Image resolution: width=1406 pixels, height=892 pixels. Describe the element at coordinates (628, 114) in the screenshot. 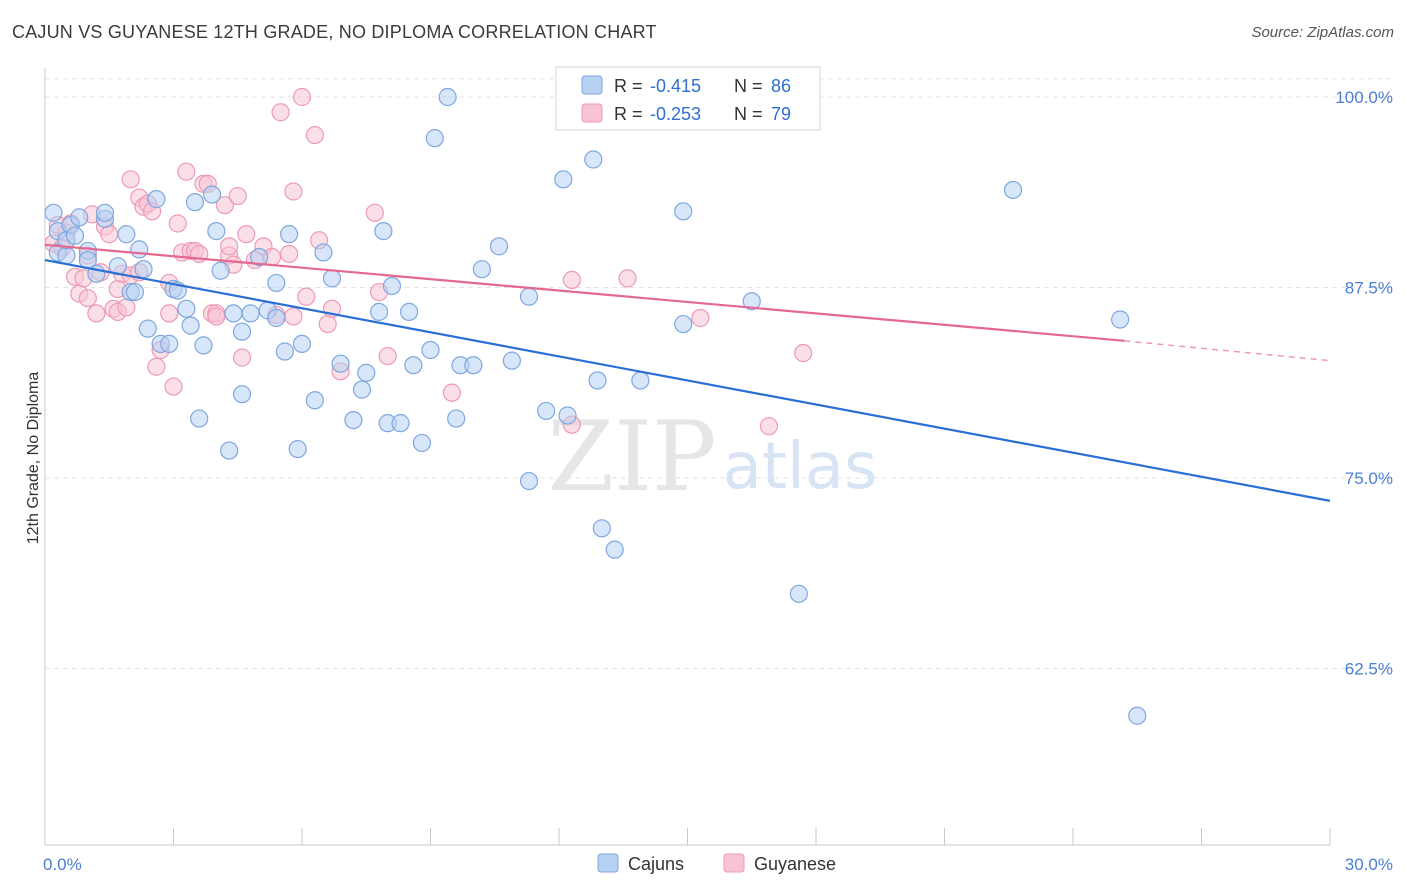

I see `legend-r-label-guyanese: R =` at that location.